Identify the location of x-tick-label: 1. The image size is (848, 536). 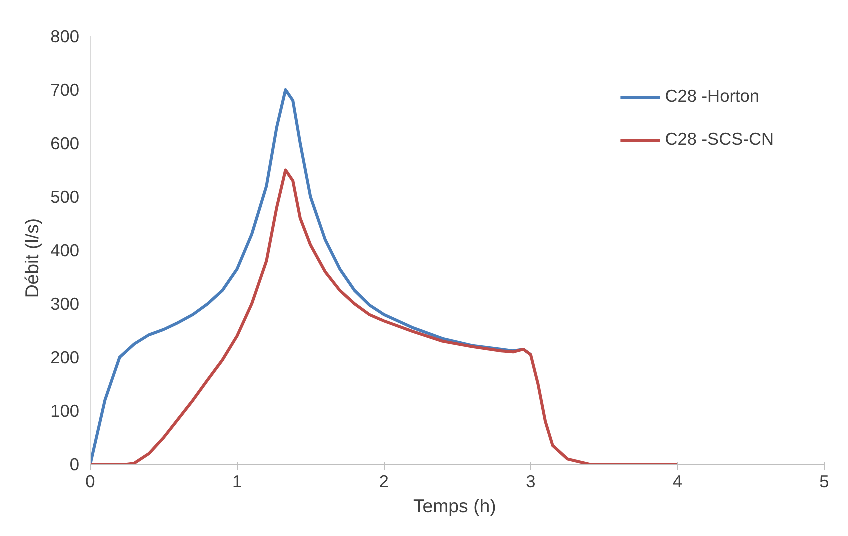
(237, 482).